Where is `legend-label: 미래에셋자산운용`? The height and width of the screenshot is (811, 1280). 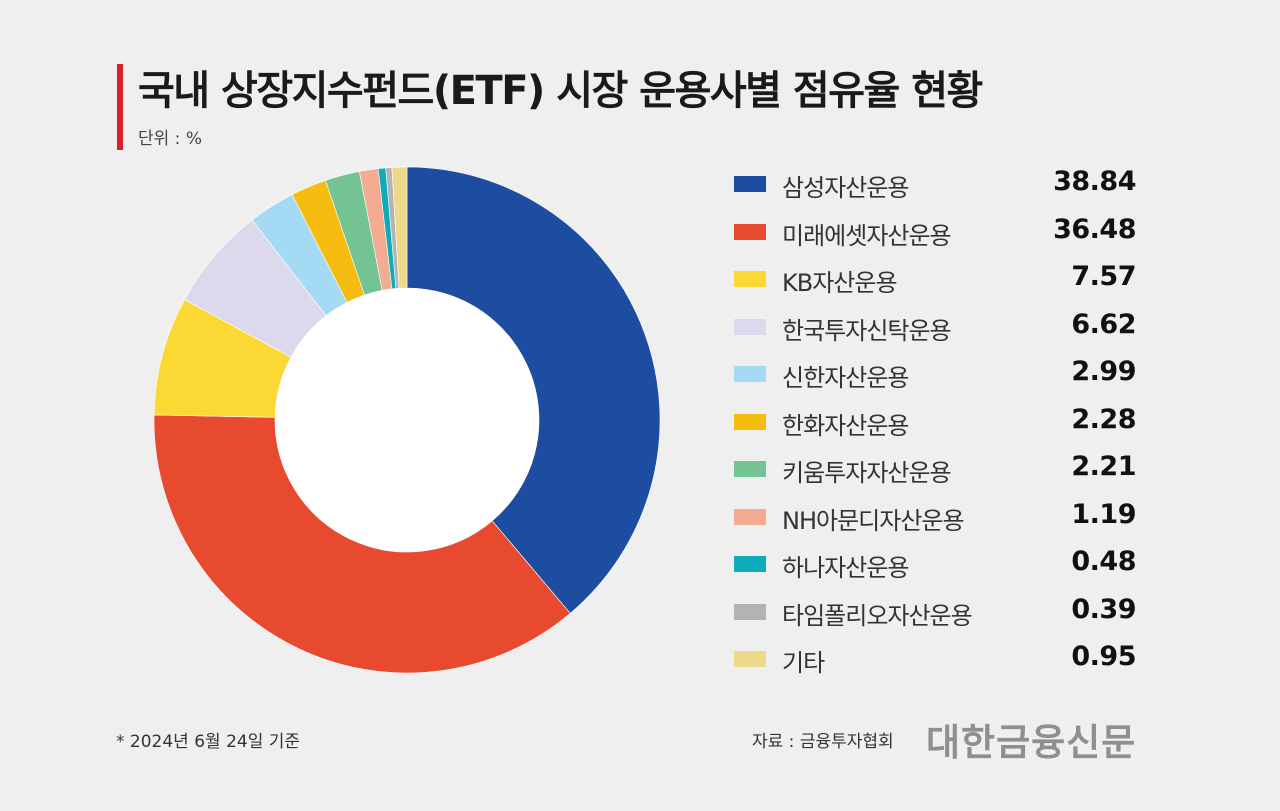 legend-label: 미래에셋자산운용 is located at coordinates (867, 235).